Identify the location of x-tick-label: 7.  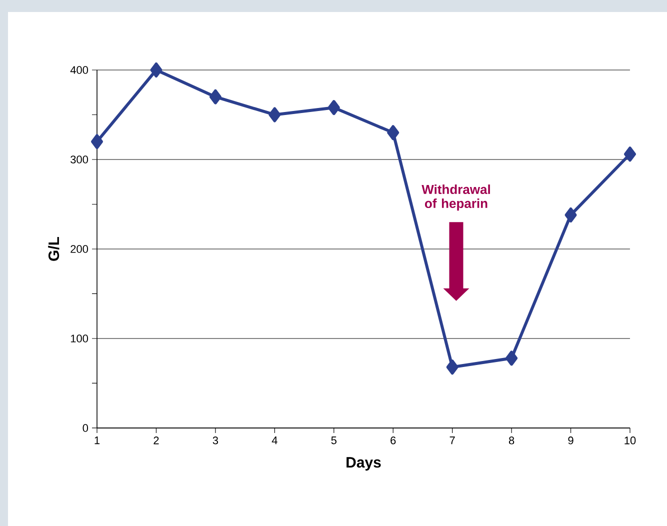
(452, 440).